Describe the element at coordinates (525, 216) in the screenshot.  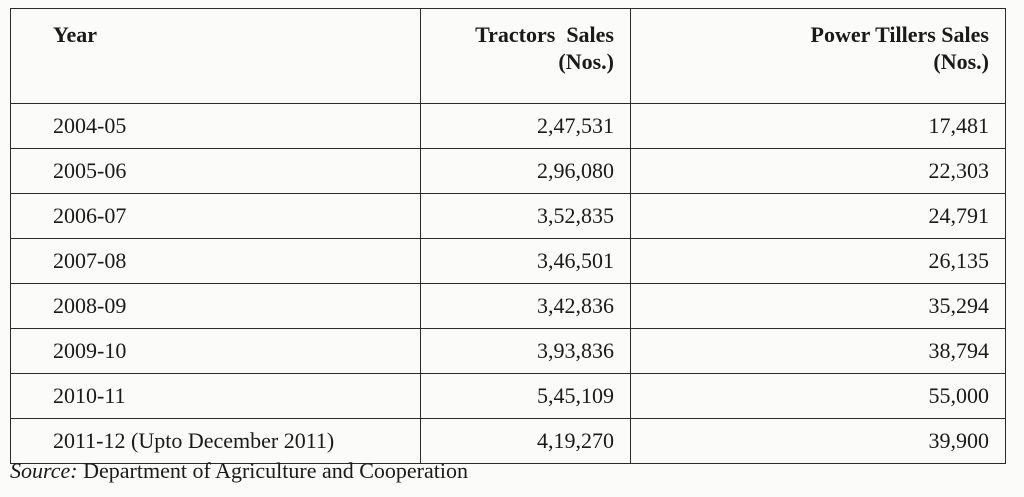
I see `tractors-sales-cell: 3,52,835` at that location.